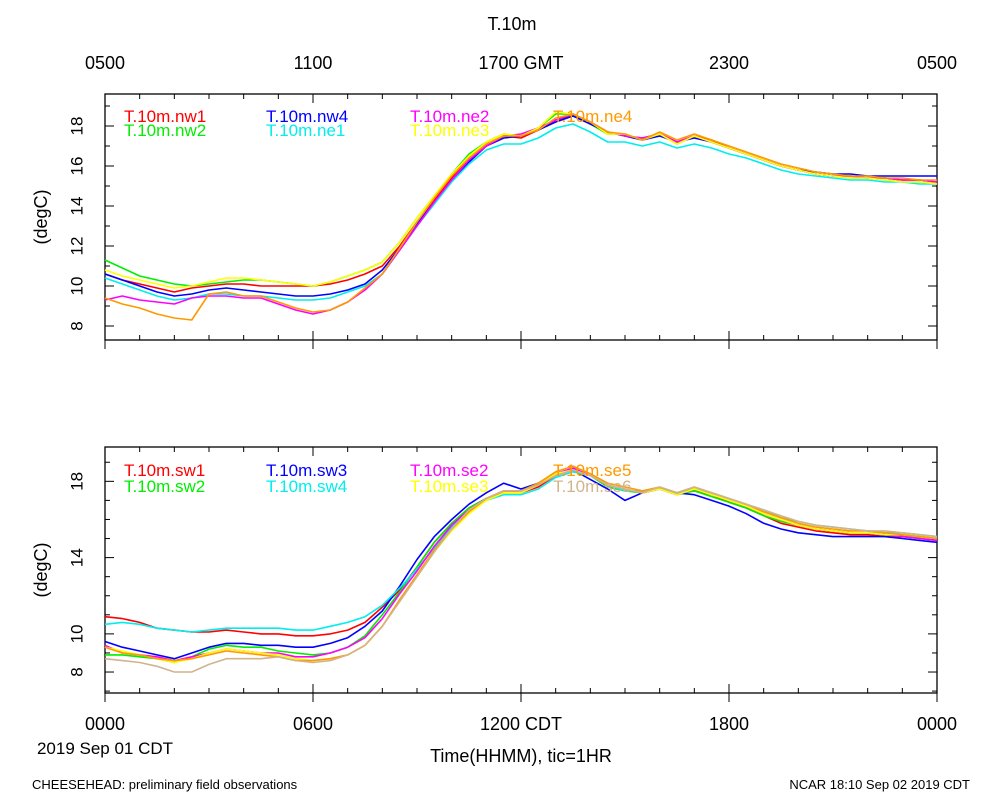  I want to click on footer-right: NCAR 18:10 Sep 02 2019 CDT, so click(879, 784).